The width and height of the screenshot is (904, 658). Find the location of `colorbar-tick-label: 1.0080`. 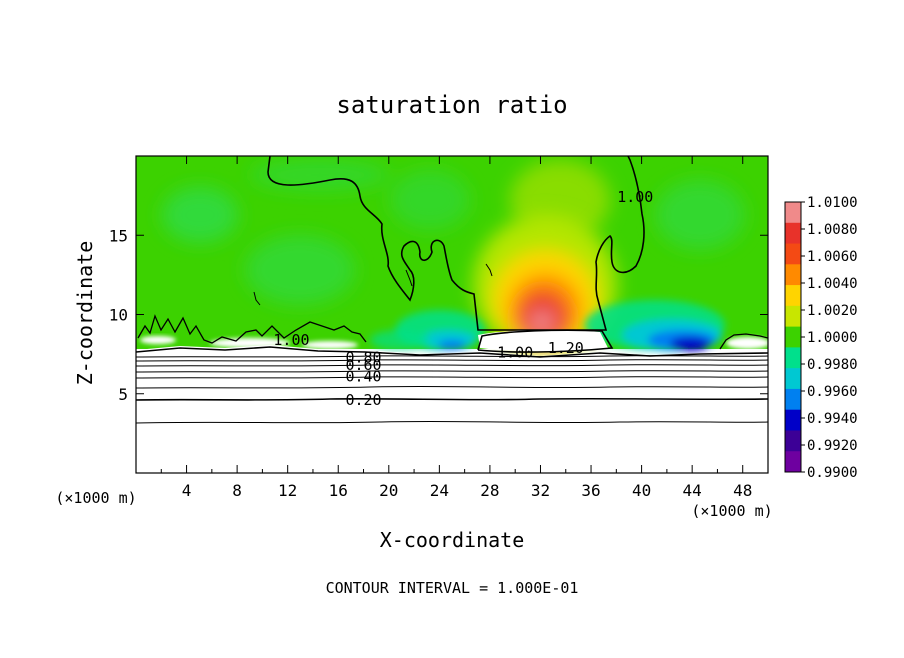

colorbar-tick-label: 1.0080 is located at coordinates (832, 230).